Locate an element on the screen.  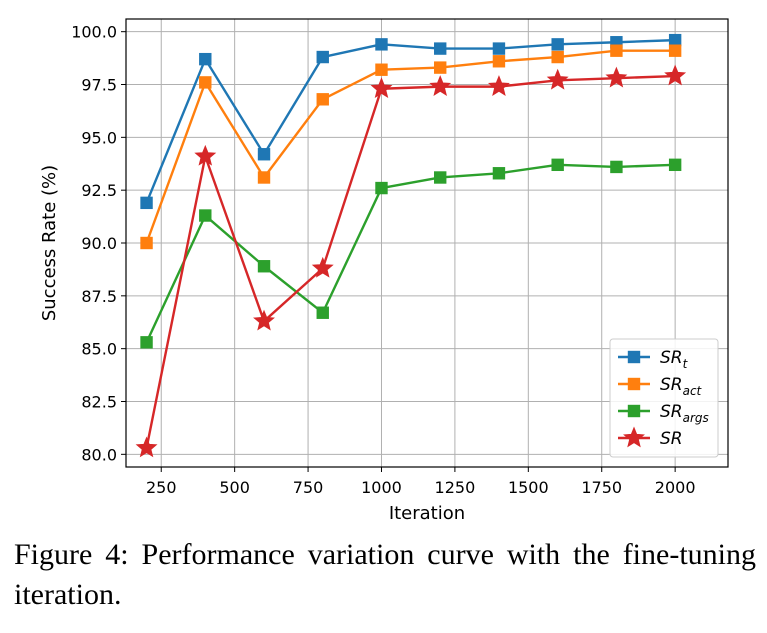
x-tick-label: 1500 is located at coordinates (528, 487).